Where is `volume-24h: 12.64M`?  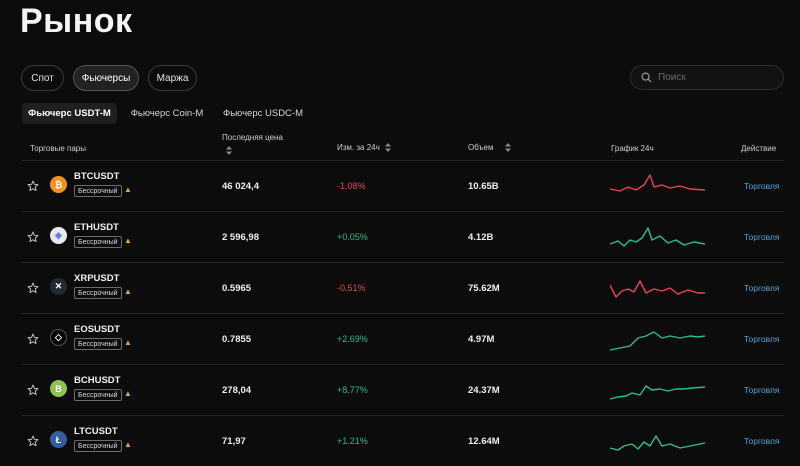
volume-24h: 12.64M is located at coordinates (484, 441).